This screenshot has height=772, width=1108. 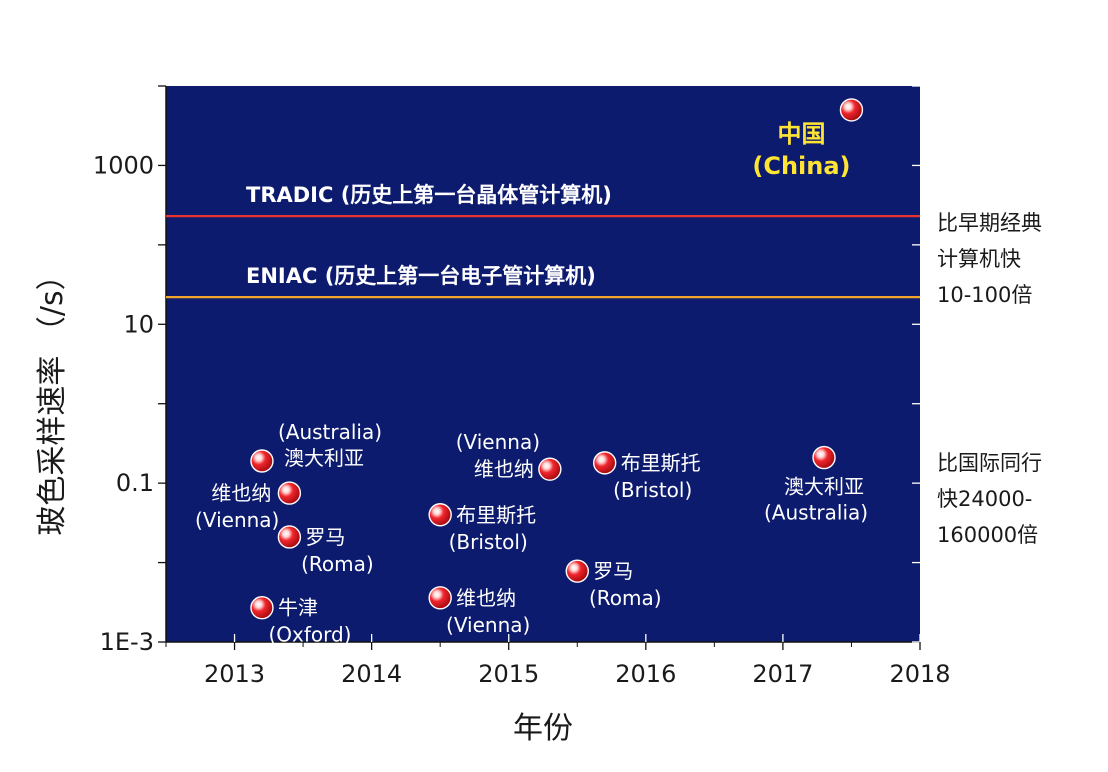 I want to click on y-axis-title: 玻色采样速率 （/s）, so click(x=52, y=397).